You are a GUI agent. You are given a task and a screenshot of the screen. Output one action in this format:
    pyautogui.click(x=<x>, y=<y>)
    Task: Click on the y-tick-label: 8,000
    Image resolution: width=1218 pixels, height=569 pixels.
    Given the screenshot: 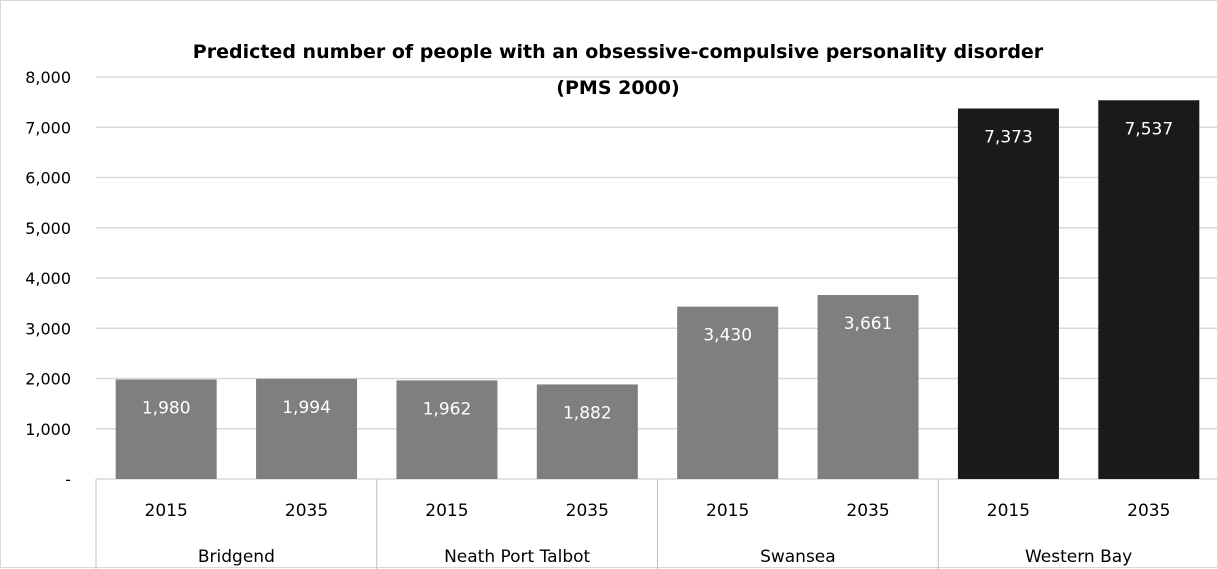 What is the action you would take?
    pyautogui.click(x=48, y=77)
    